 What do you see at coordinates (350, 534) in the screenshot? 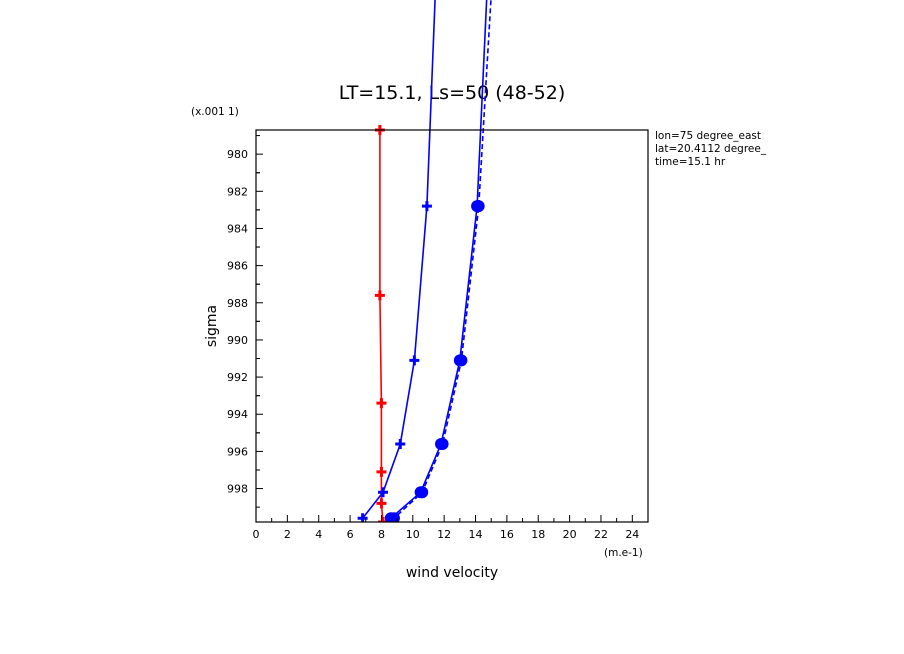
I see `x-tick-label: 6` at bounding box center [350, 534].